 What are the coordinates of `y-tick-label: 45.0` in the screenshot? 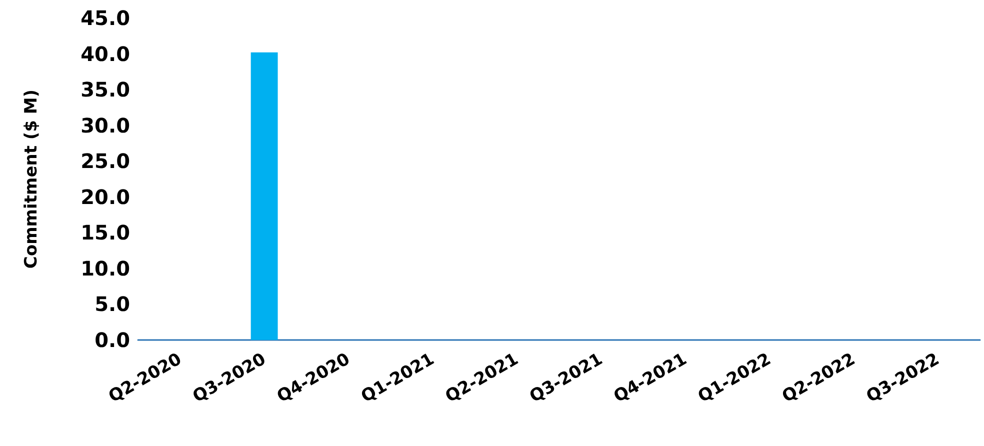 It's located at (105, 18).